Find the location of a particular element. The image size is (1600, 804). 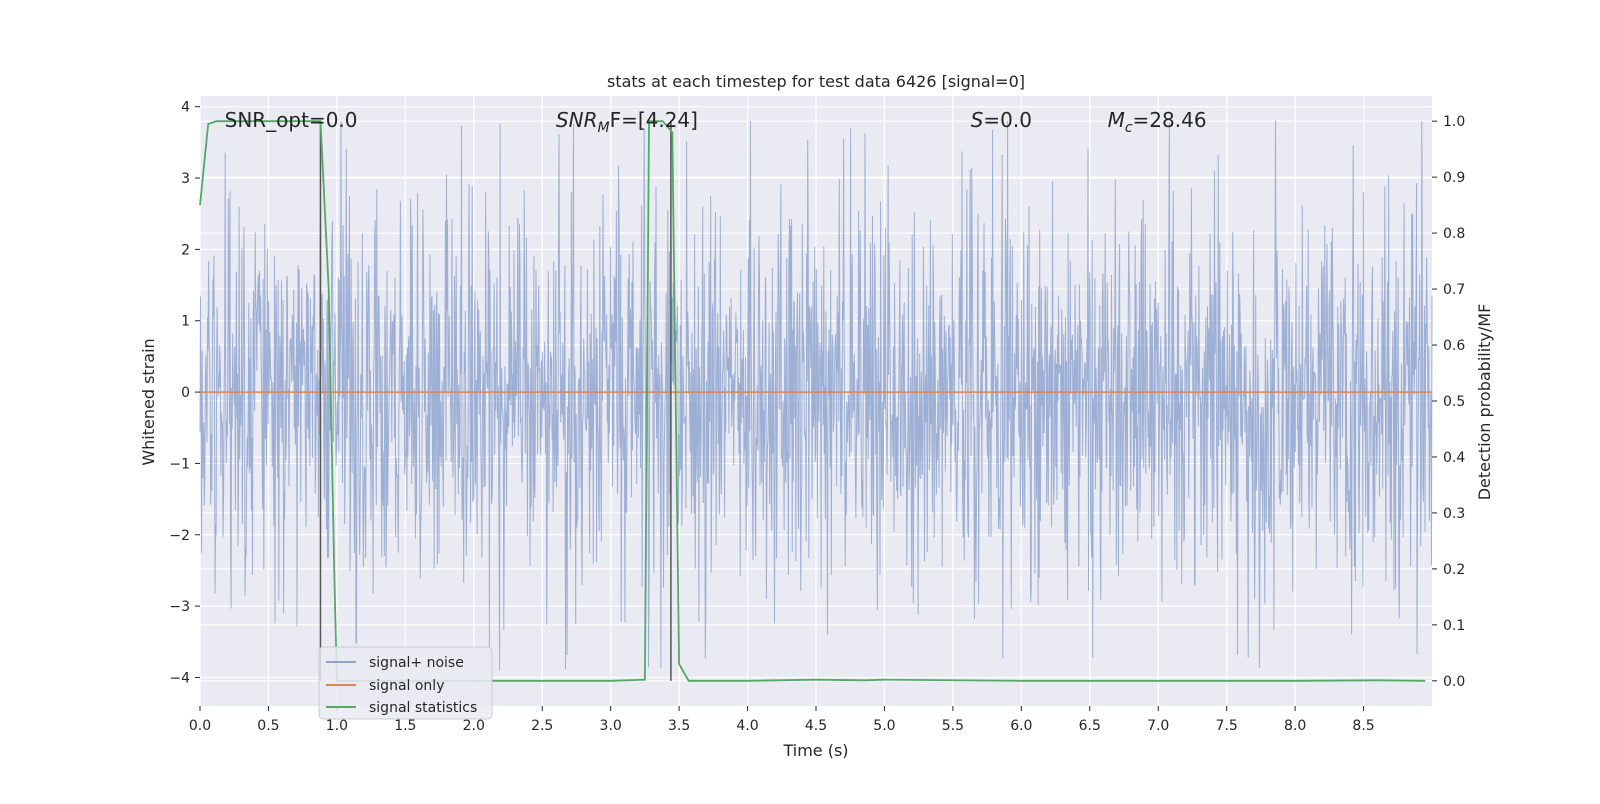

x-tick-label: 5.5 is located at coordinates (953, 726).